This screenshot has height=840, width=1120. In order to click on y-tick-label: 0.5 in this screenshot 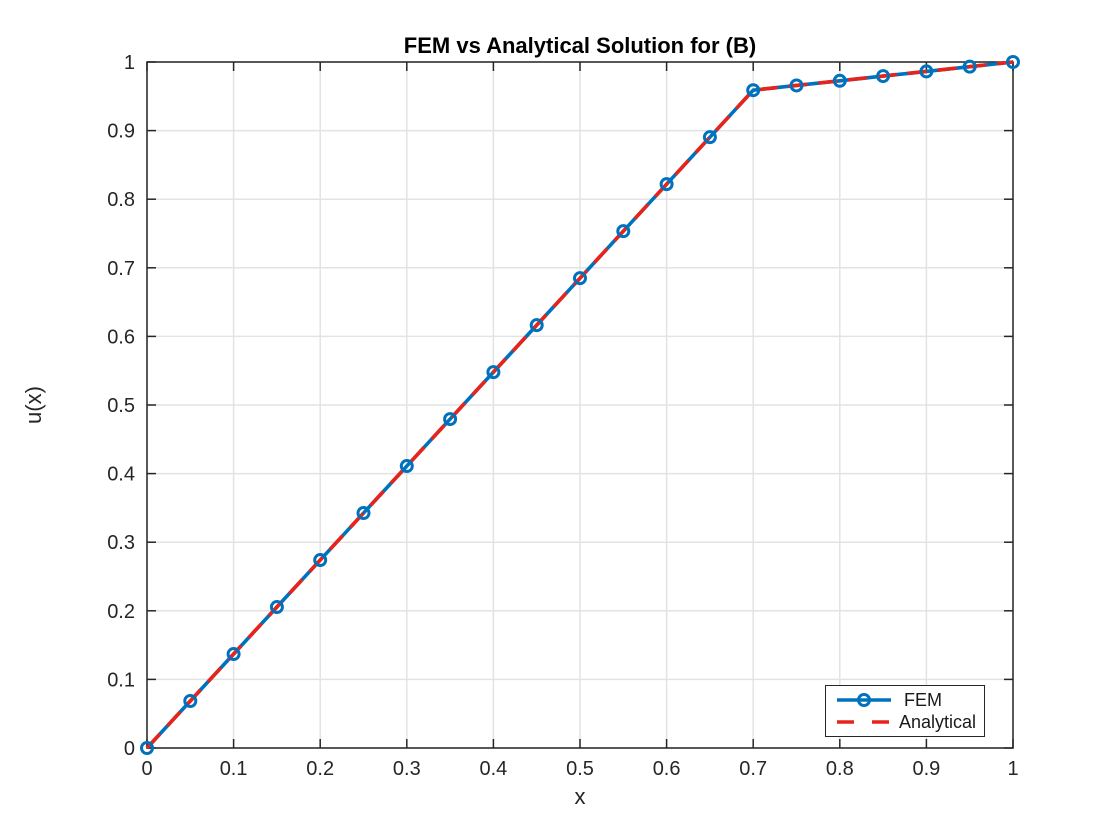, I will do `click(121, 406)`.